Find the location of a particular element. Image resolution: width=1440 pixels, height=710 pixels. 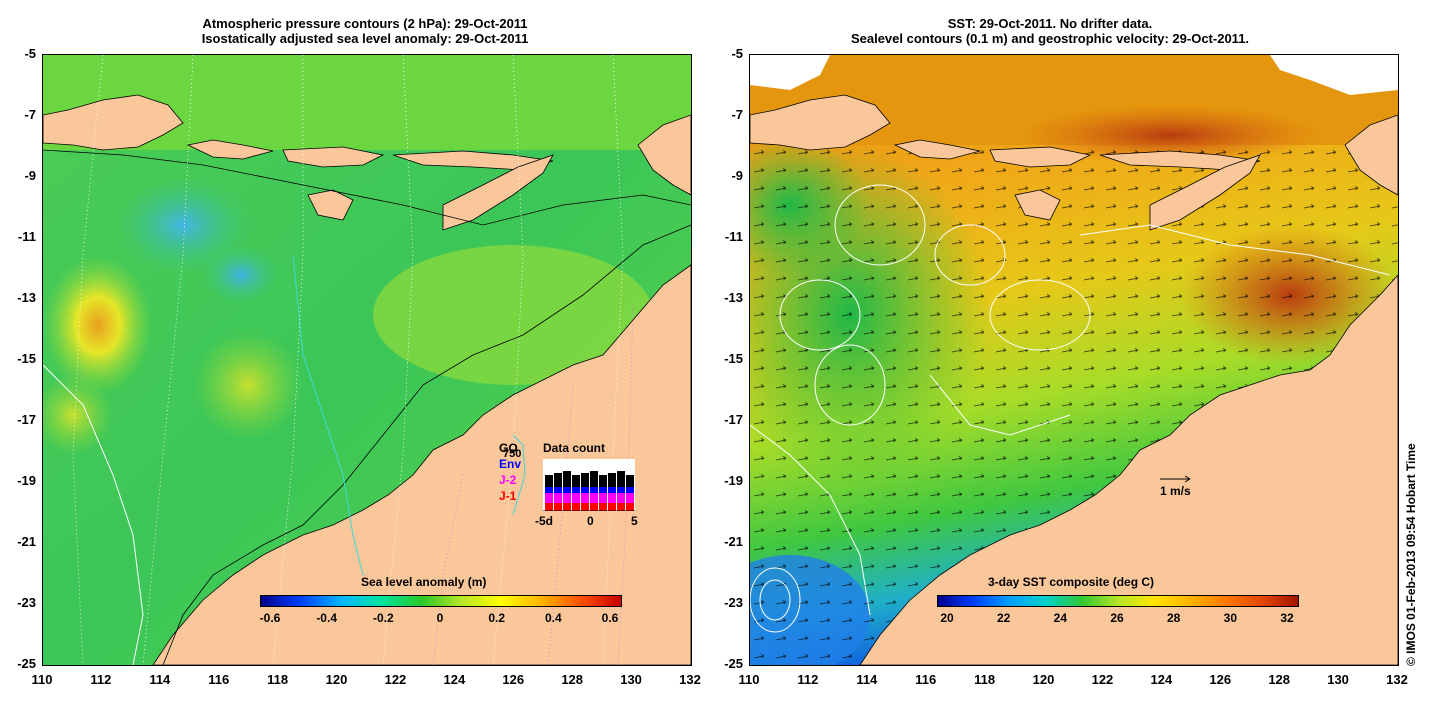

x-tick-label: 124 is located at coordinates (454, 679).